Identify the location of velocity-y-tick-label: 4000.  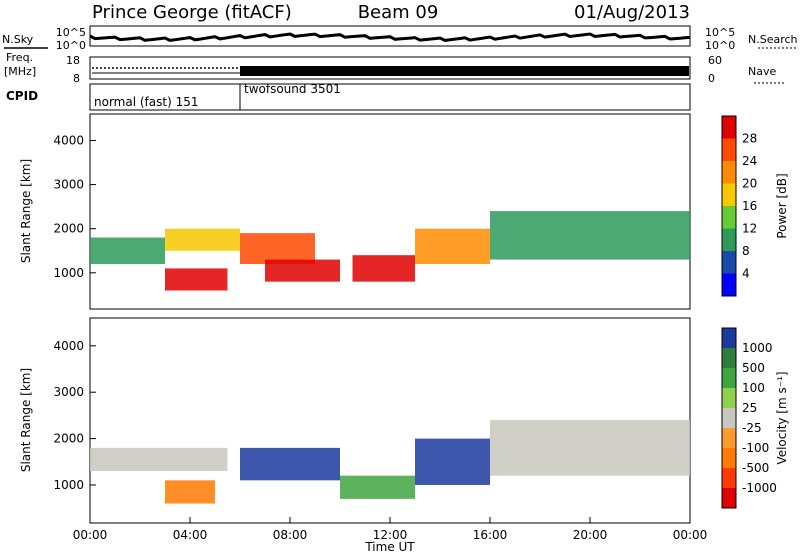
(68, 346).